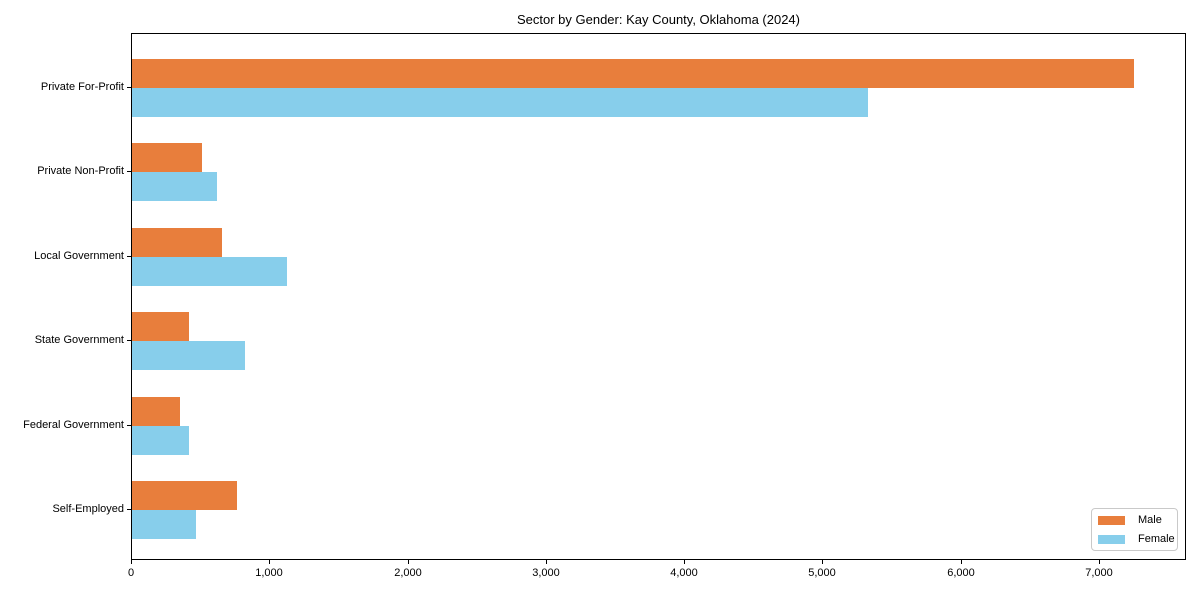 The width and height of the screenshot is (1200, 600). I want to click on x-axis-tick-label-7-000: 7,000, so click(1099, 573).